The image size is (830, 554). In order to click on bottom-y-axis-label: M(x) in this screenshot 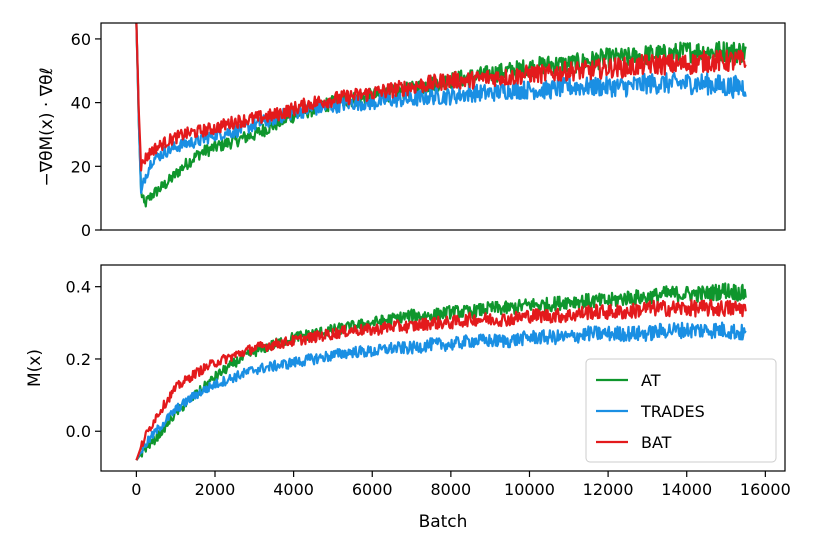, I will do `click(35, 368)`.